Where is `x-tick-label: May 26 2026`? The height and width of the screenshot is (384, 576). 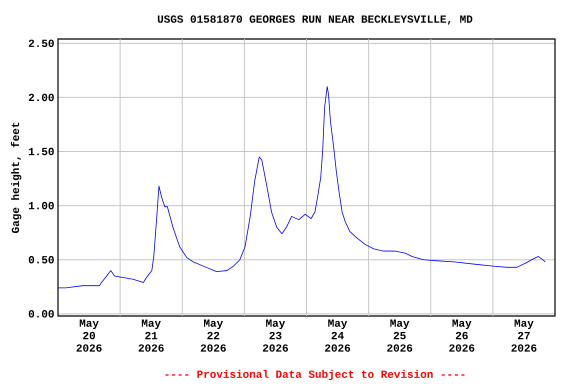
x-tick-label: May 26 2026 is located at coordinates (461, 336).